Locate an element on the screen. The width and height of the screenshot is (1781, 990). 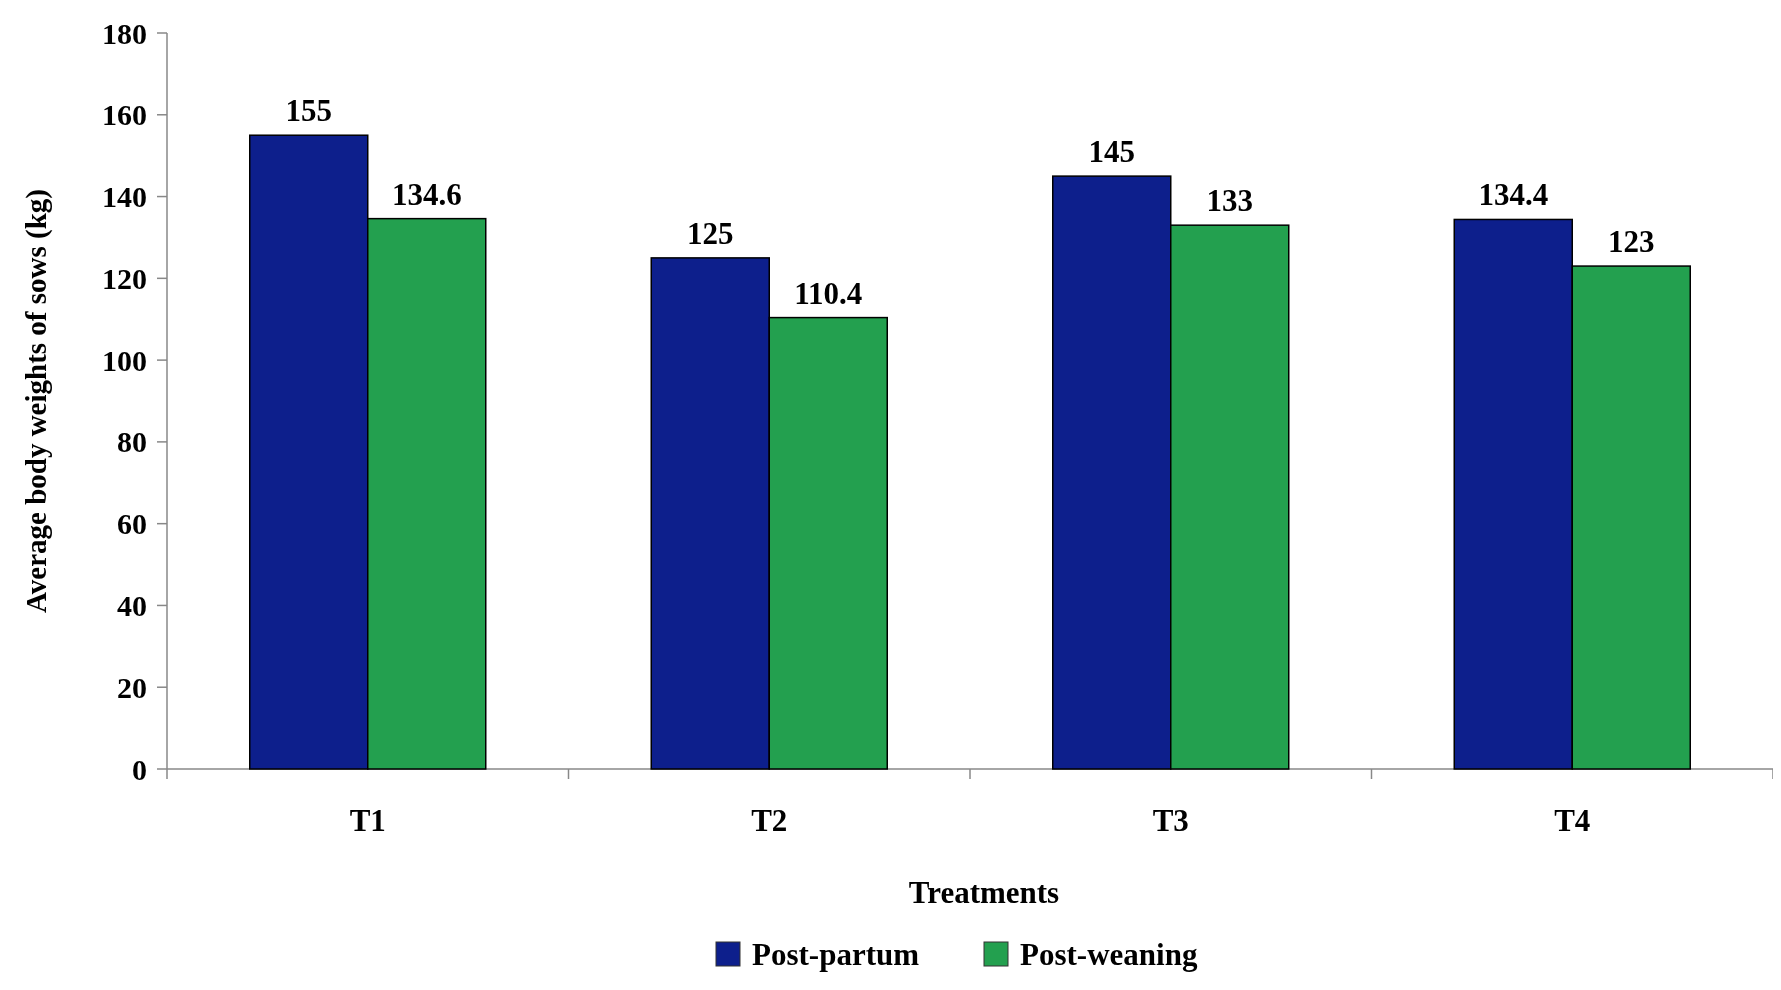
data-label: 133 is located at coordinates (1229, 201).